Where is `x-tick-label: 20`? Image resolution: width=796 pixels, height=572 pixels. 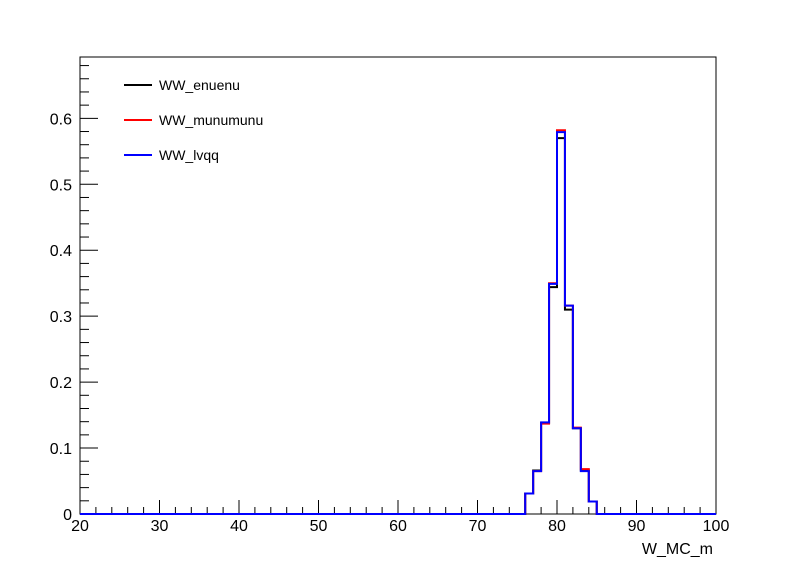 x-tick-label: 20 is located at coordinates (80, 526).